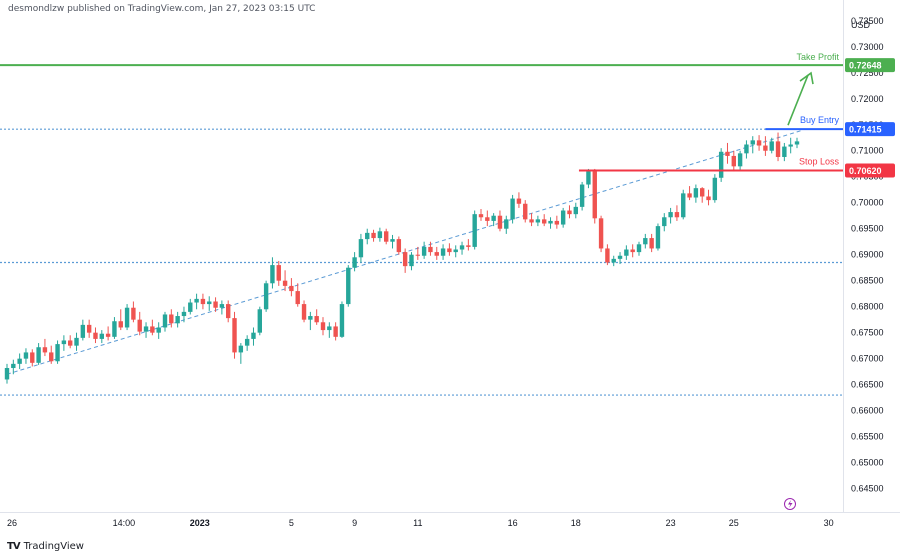 This screenshot has height=556, width=900. What do you see at coordinates (14, 546) in the screenshot?
I see `tradingview-mark-icon: TV` at bounding box center [14, 546].